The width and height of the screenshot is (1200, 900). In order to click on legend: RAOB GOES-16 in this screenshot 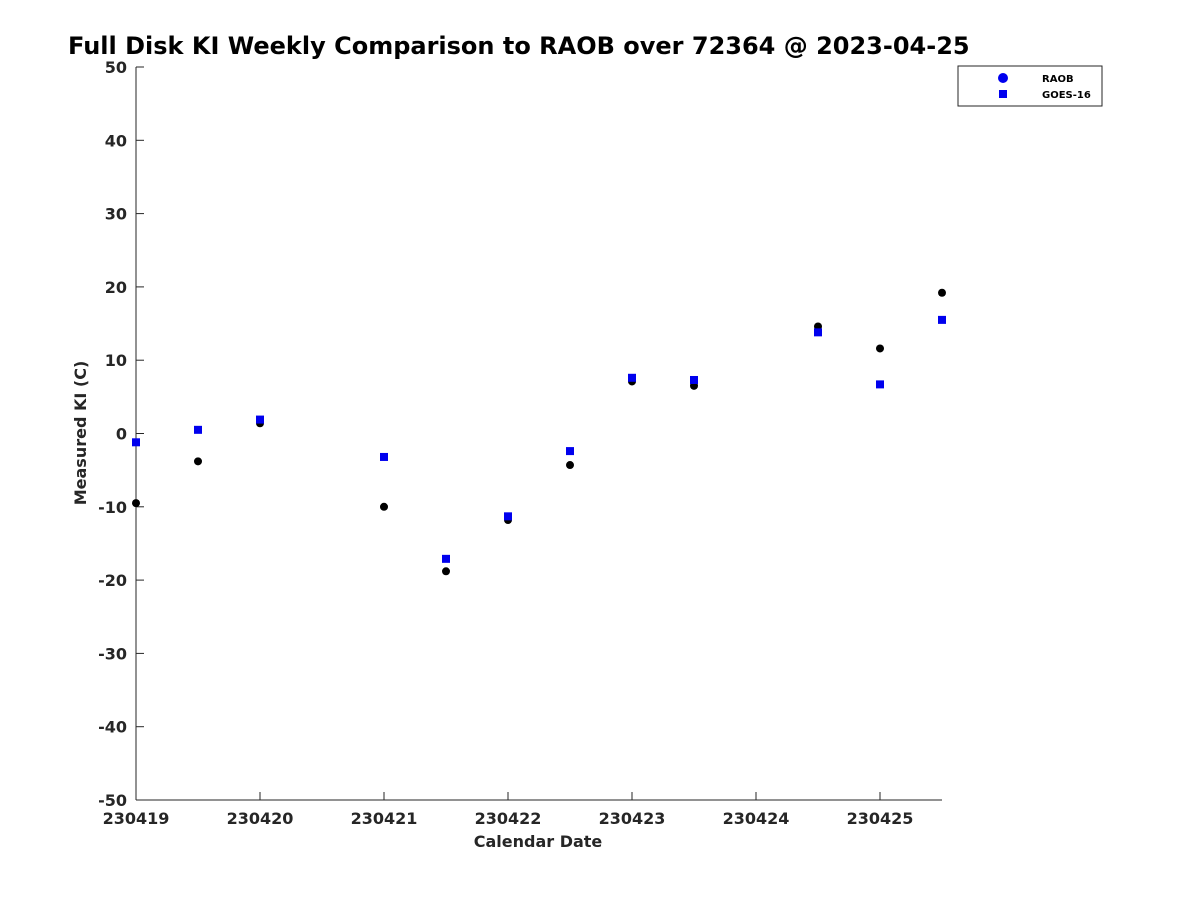, I will do `click(1030, 86)`.